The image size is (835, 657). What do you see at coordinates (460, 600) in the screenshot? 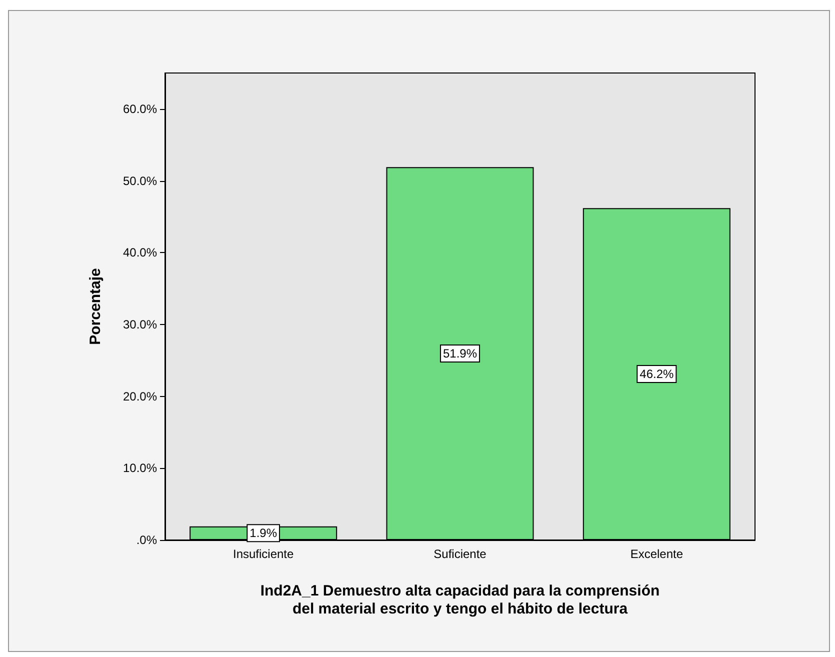
I see `x-axis-title: Ind2A_1 Demuestro alta capacidad para la comprensión del material escrito y tengo el hábito de lectura` at bounding box center [460, 600].